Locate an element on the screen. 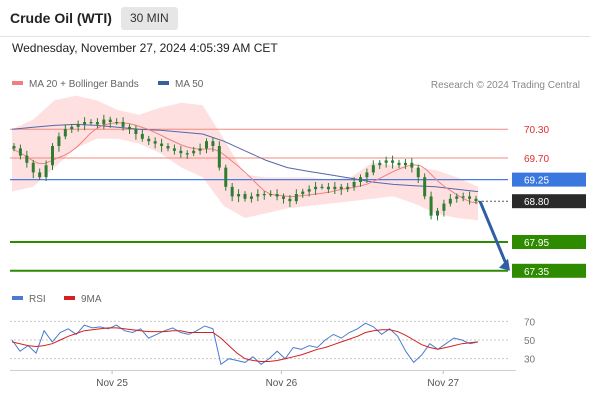 This screenshot has width=590, height=400. ma20-swatch is located at coordinates (17, 83).